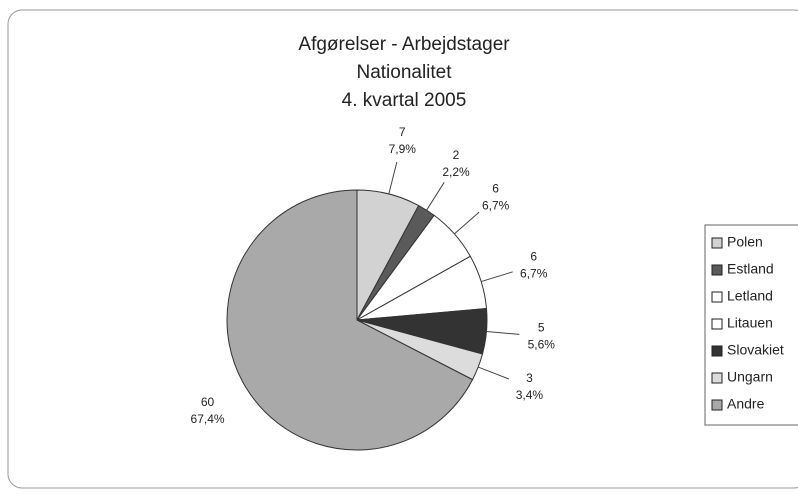 Image resolution: width=798 pixels, height=495 pixels. Describe the element at coordinates (403, 149) in the screenshot. I see `percent-label: 7,9%` at that location.